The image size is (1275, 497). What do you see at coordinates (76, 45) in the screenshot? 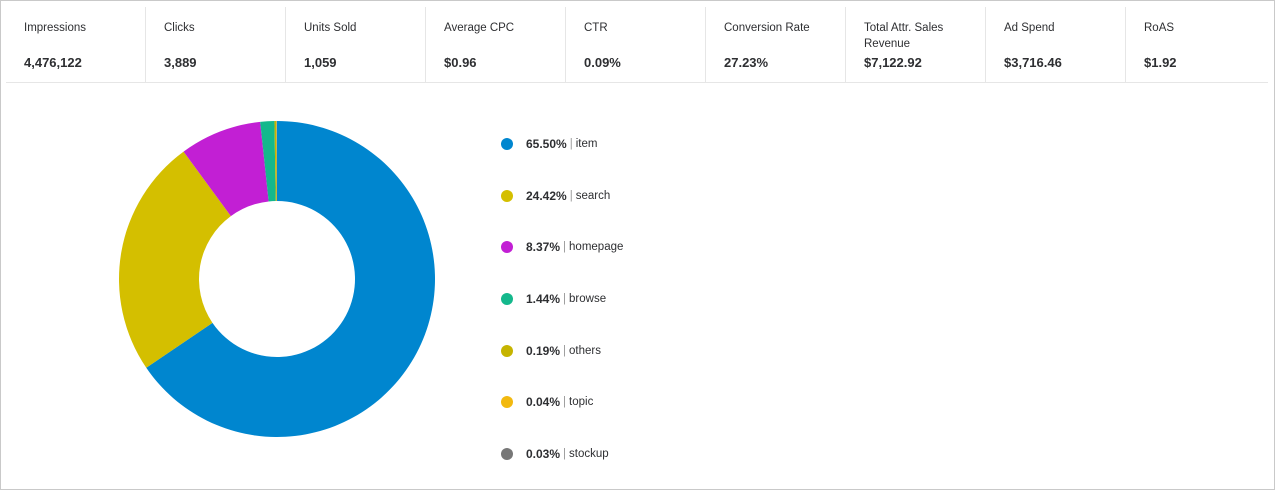
I see `metric-impressions: Impressions 4,476,122` at bounding box center [76, 45].